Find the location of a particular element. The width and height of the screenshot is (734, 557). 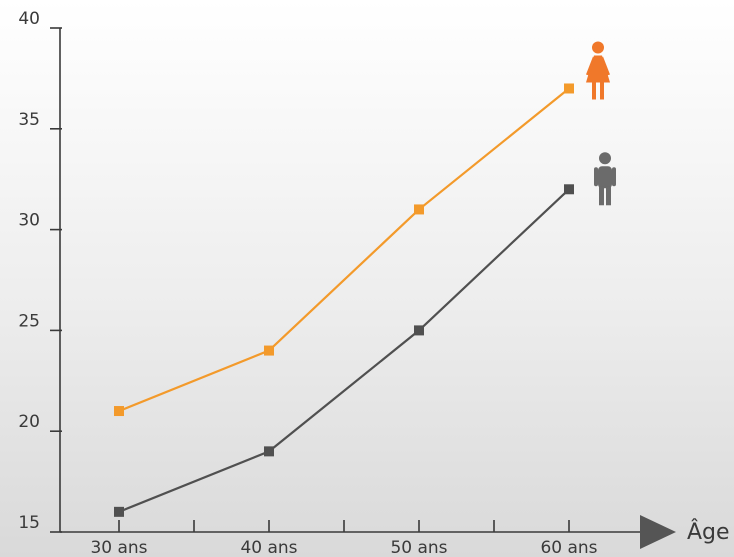

x-axis-arrow-icon is located at coordinates (658, 532).